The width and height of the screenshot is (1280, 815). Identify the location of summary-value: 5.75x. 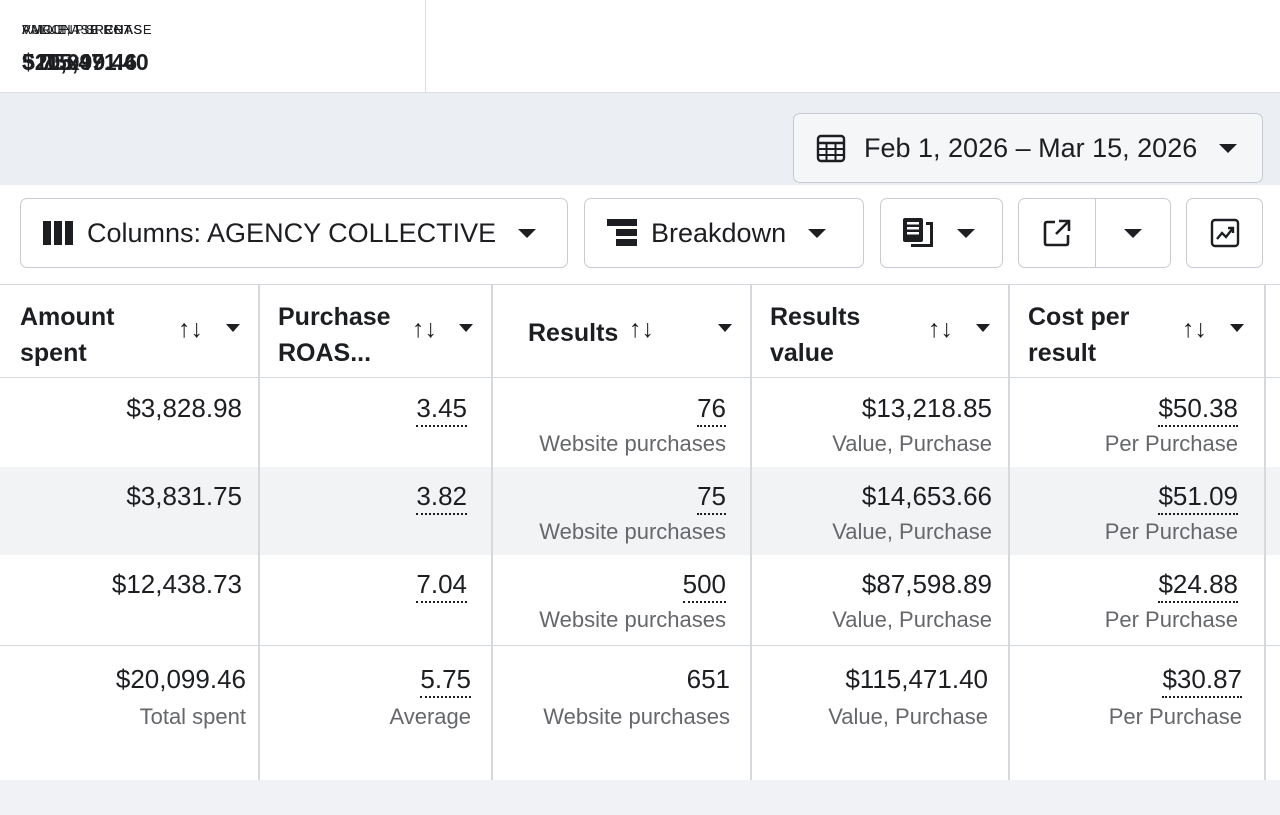
(51, 62).